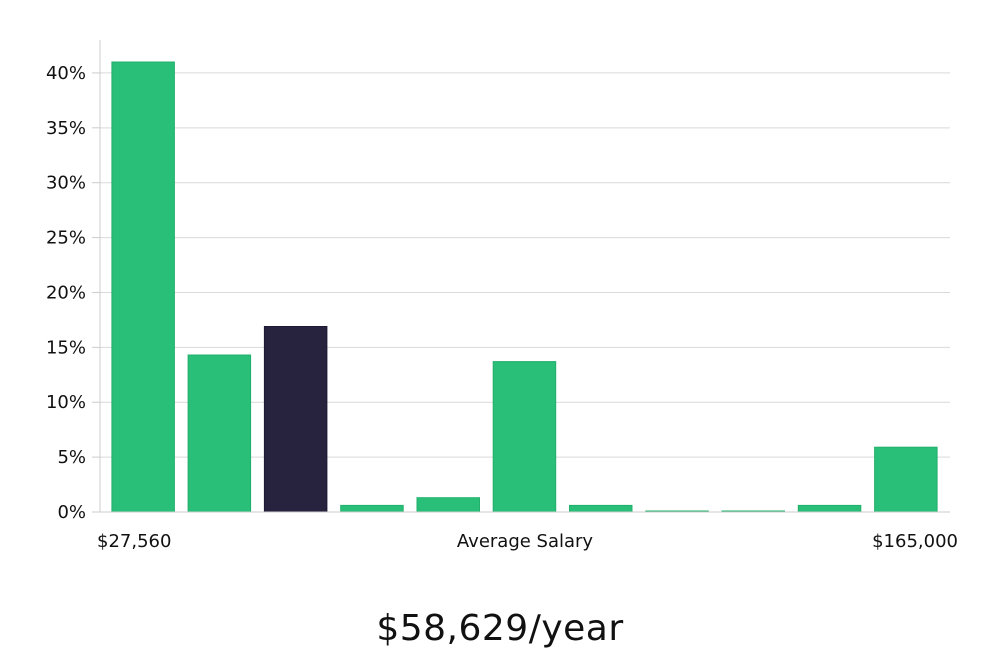  What do you see at coordinates (66, 347) in the screenshot?
I see `y-tick-label: 15%` at bounding box center [66, 347].